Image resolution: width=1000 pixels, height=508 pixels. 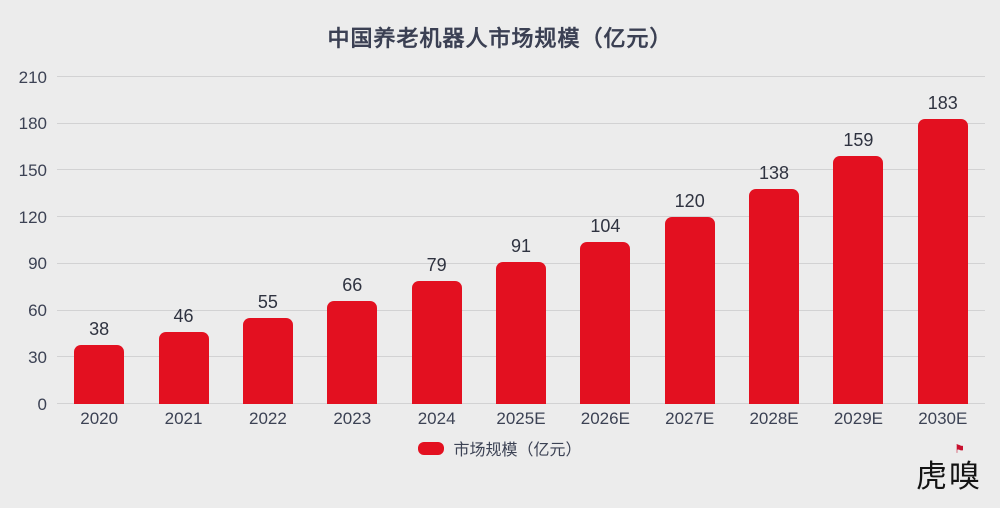 I want to click on legend-marker-icon, so click(x=431, y=448).